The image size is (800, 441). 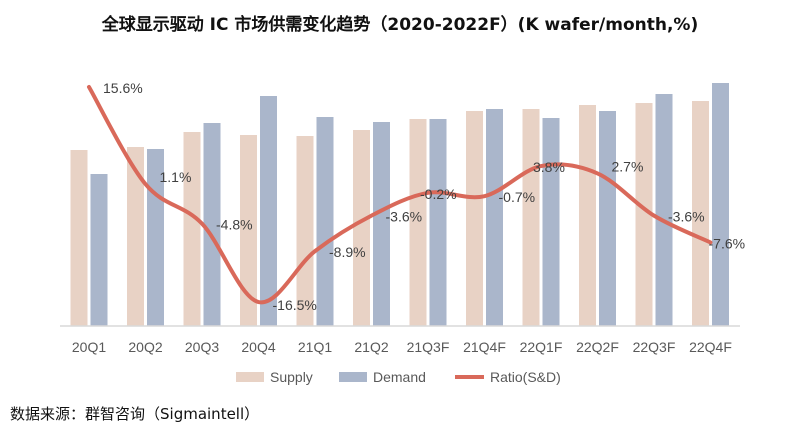 What do you see at coordinates (727, 243) in the screenshot?
I see `ratio-data-label: -7.6%` at bounding box center [727, 243].